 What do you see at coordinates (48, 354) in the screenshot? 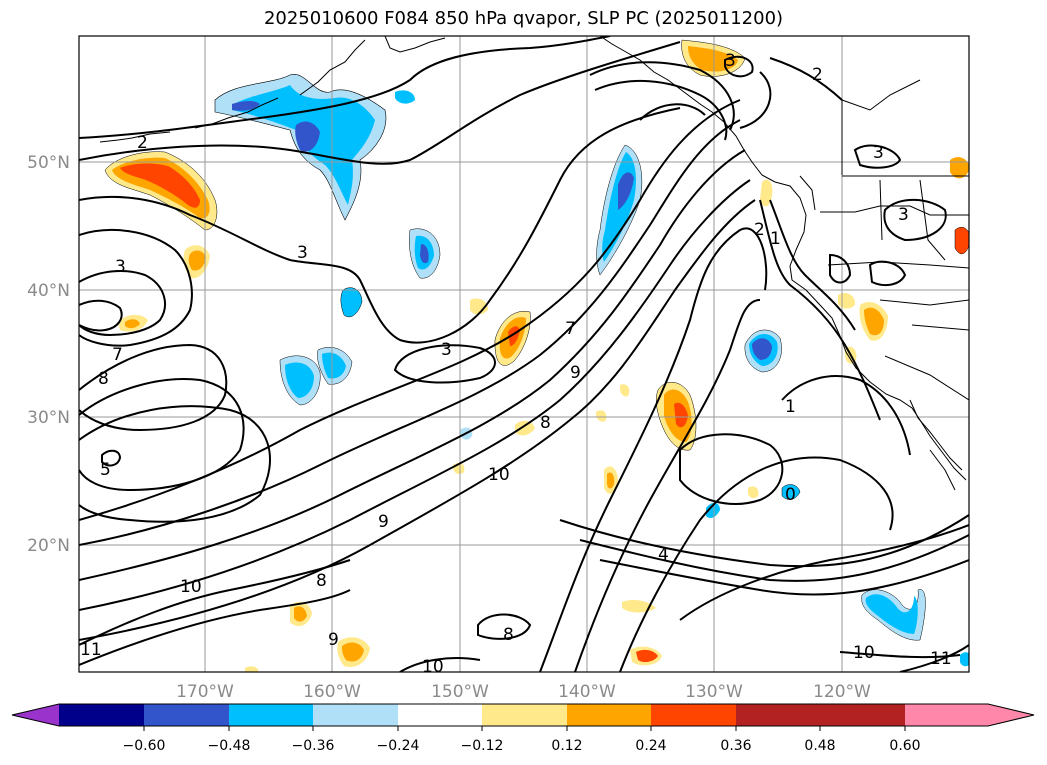
I see `latitude-labels: 50°N 40°N 30°N 20°N` at bounding box center [48, 354].